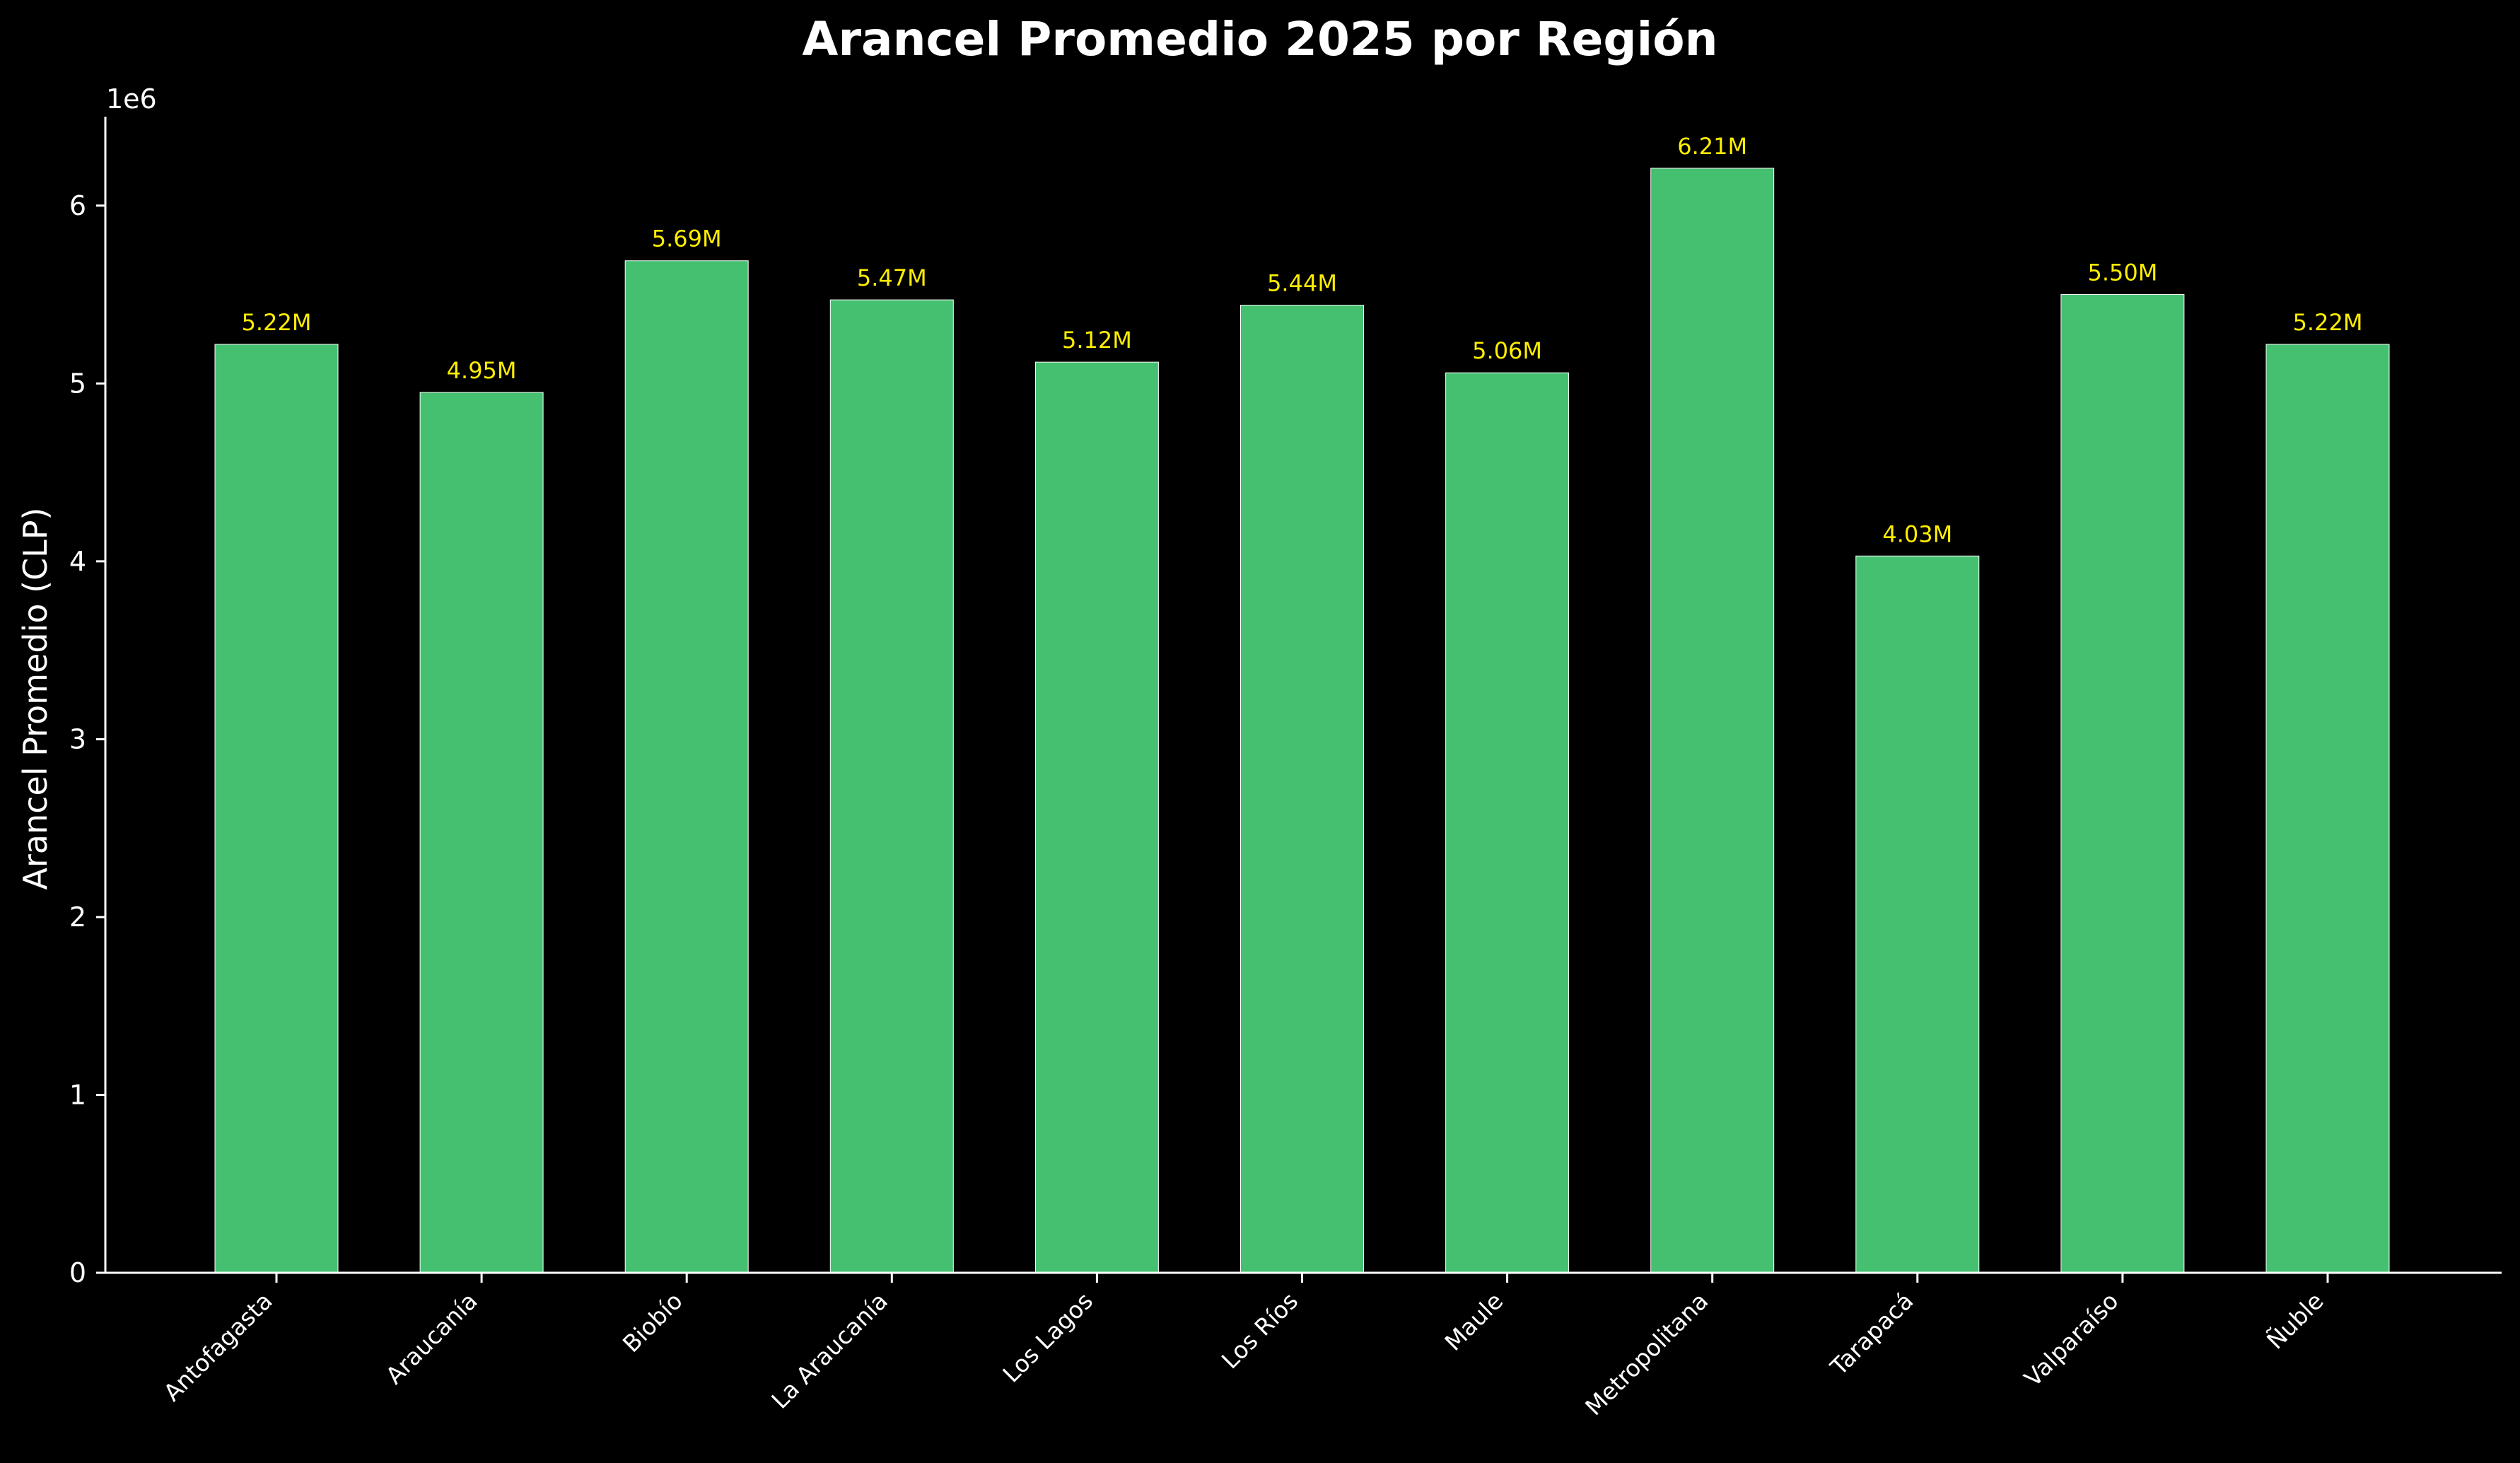 This screenshot has height=1463, width=2520. Describe the element at coordinates (482, 370) in the screenshot. I see `bar-value-label: 4.95M` at that location.